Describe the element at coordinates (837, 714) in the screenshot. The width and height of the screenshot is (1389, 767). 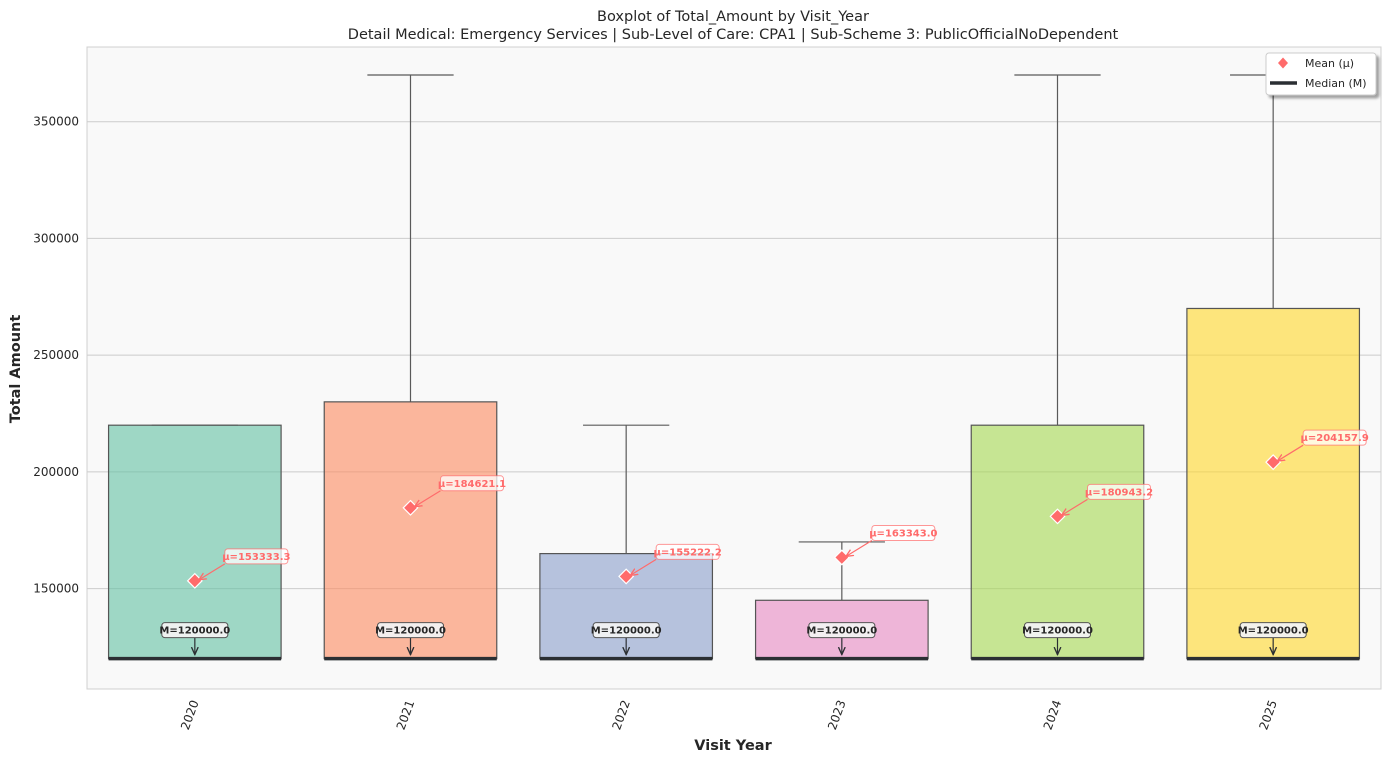
I see `x-tick-label: 2023` at that location.